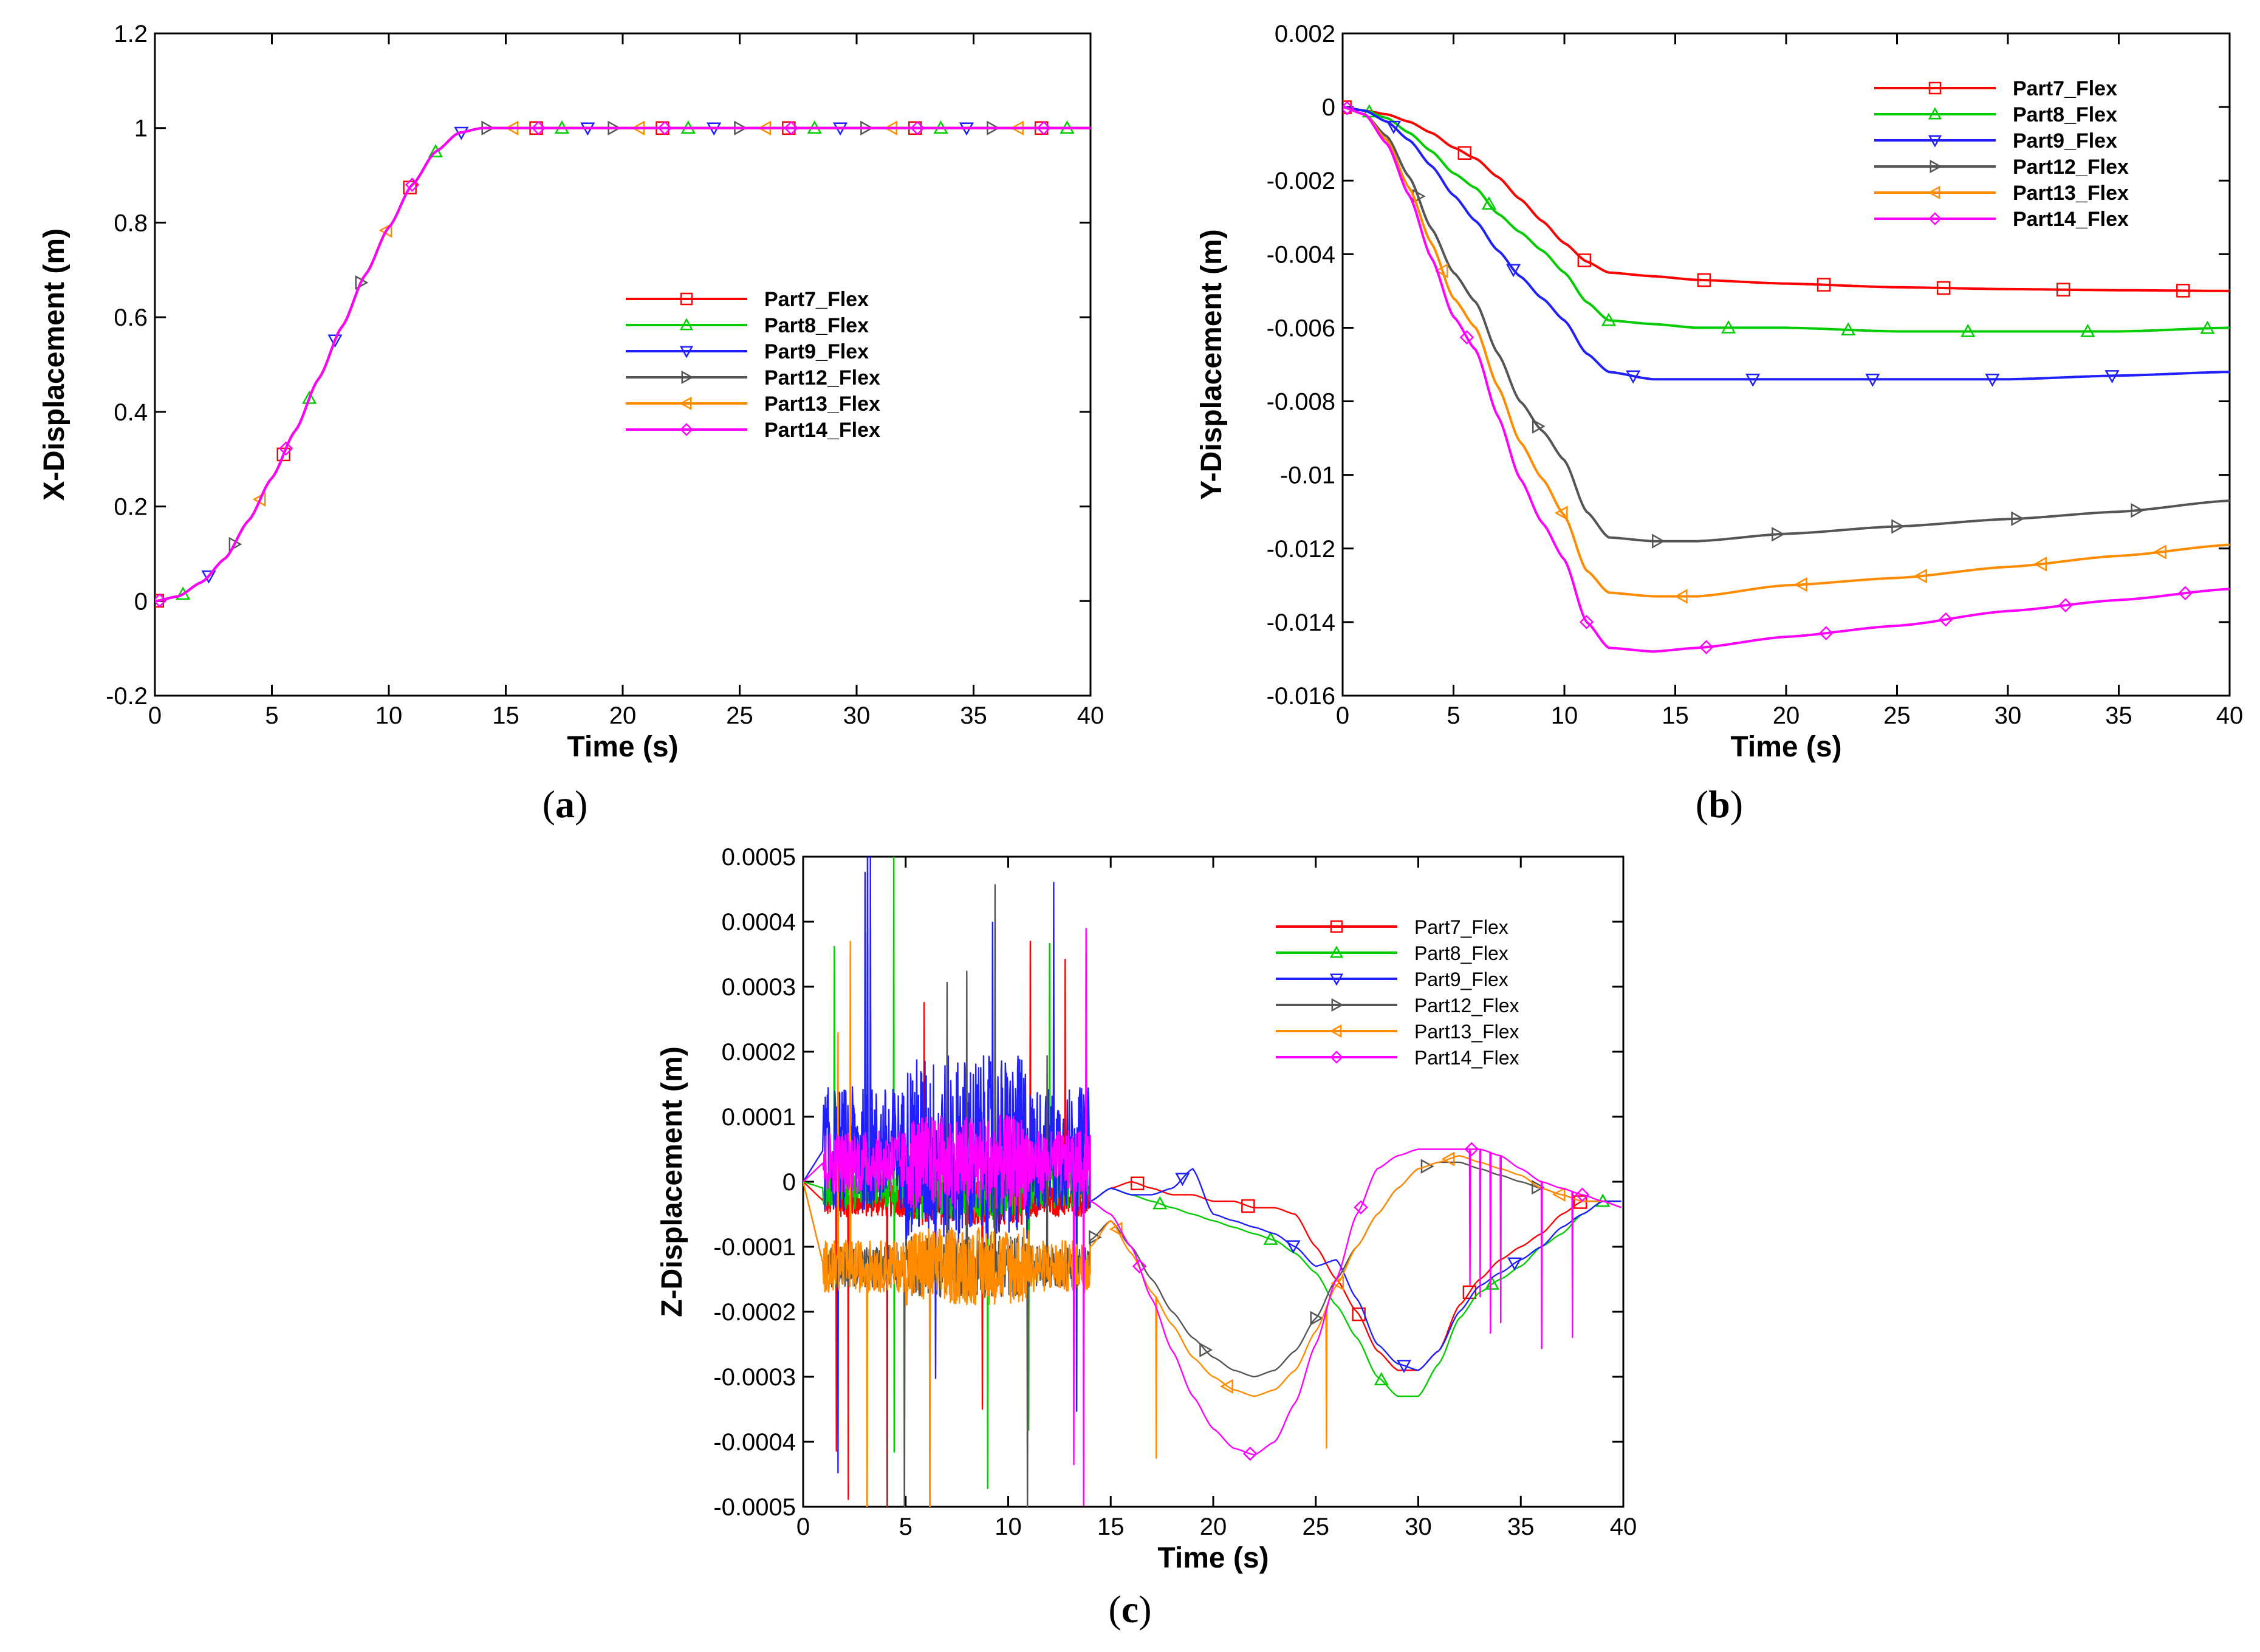 This screenshot has width=2260, height=1652. Describe the element at coordinates (127, 696) in the screenshot. I see `y-tick-label: -0.2` at that location.